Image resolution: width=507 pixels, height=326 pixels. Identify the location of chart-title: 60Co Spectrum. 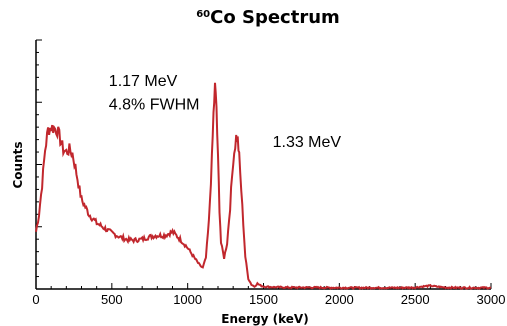
(268, 17).